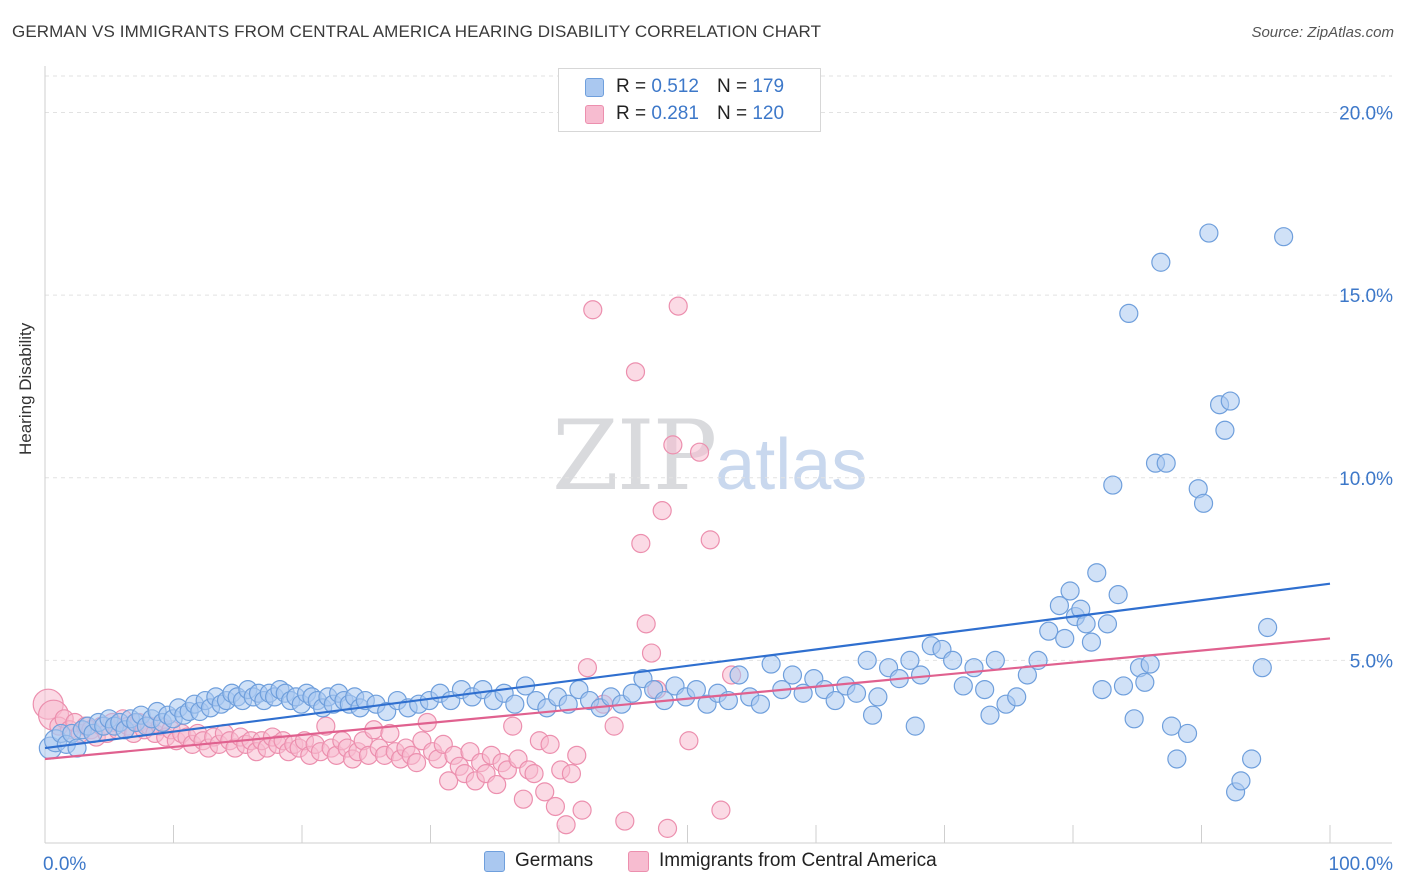  I want to click on bottom-legend-label-immigrants: Immigrants from Central America, so click(798, 860).